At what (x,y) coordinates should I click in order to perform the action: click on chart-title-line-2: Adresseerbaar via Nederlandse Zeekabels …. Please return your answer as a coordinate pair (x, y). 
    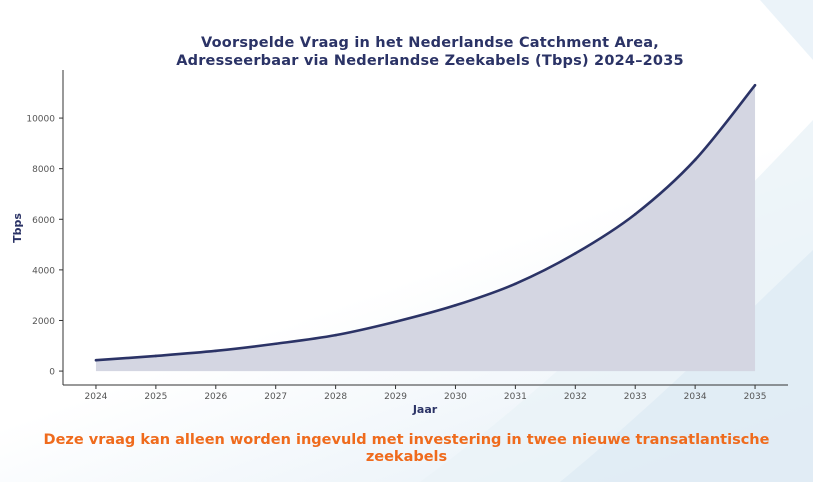
    Looking at the image, I should click on (430, 61).